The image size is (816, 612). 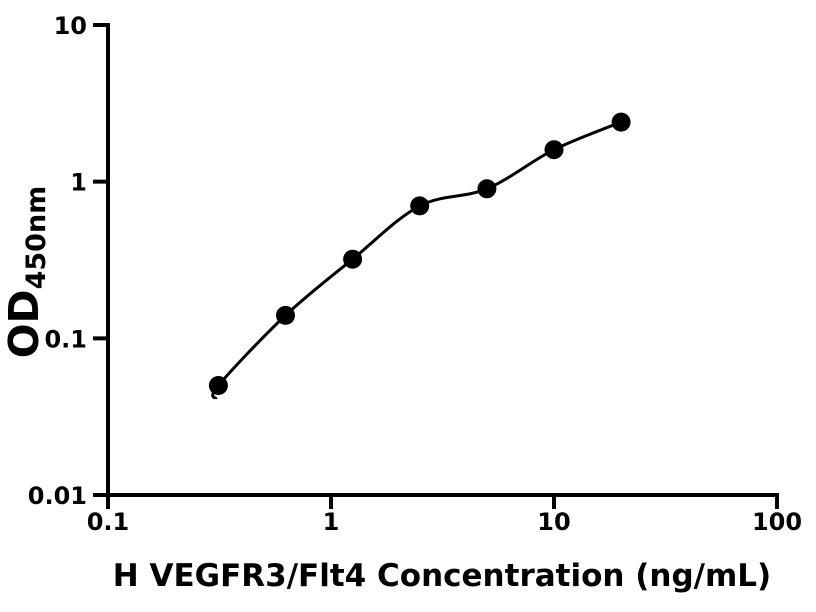 I want to click on x-tick-label: 10, so click(x=553, y=522).